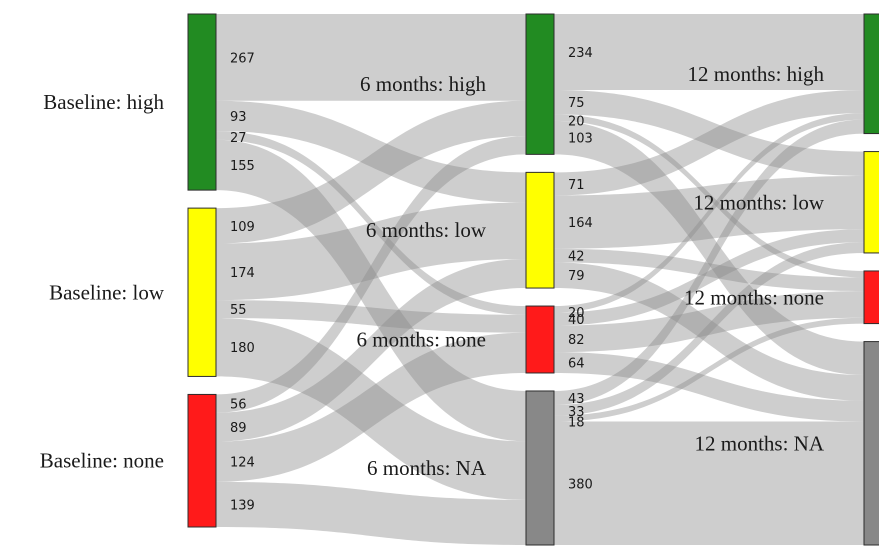 This screenshot has height=557, width=879. What do you see at coordinates (576, 412) in the screenshot?
I see `flow-value-label-6-months-na-to-12-months-low: 33` at bounding box center [576, 412].